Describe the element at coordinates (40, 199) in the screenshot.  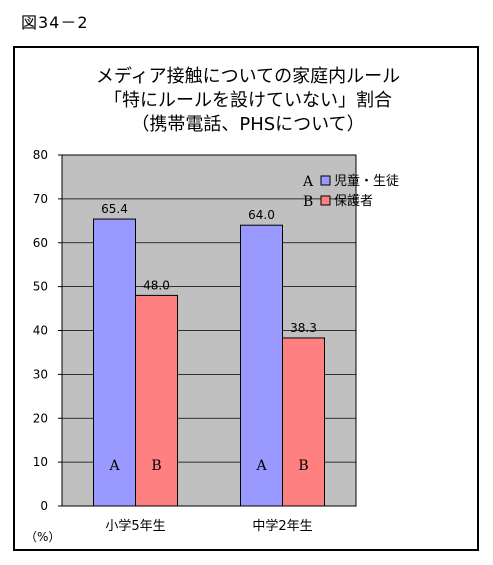
I see `y-tick-label: 70` at that location.